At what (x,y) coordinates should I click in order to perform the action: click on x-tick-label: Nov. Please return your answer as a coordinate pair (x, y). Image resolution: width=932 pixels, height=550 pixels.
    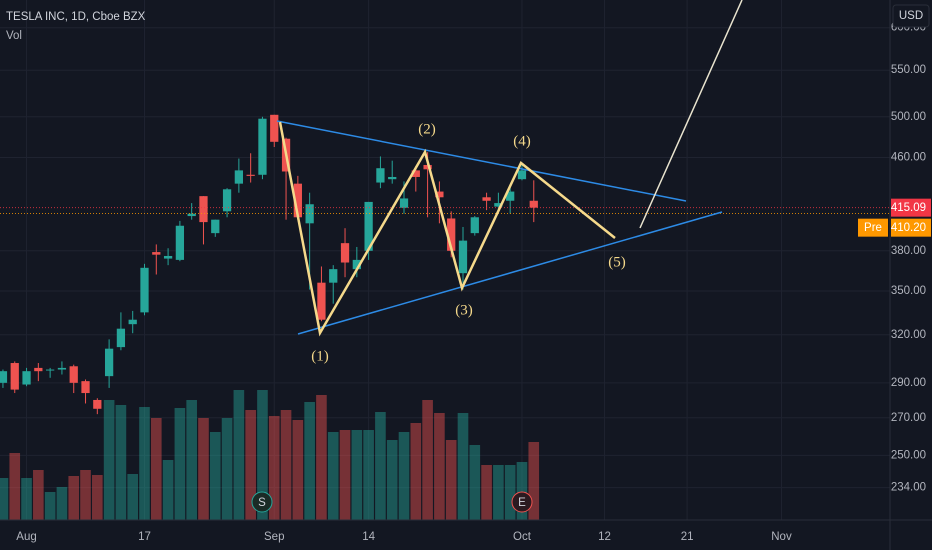
    Looking at the image, I should click on (781, 537).